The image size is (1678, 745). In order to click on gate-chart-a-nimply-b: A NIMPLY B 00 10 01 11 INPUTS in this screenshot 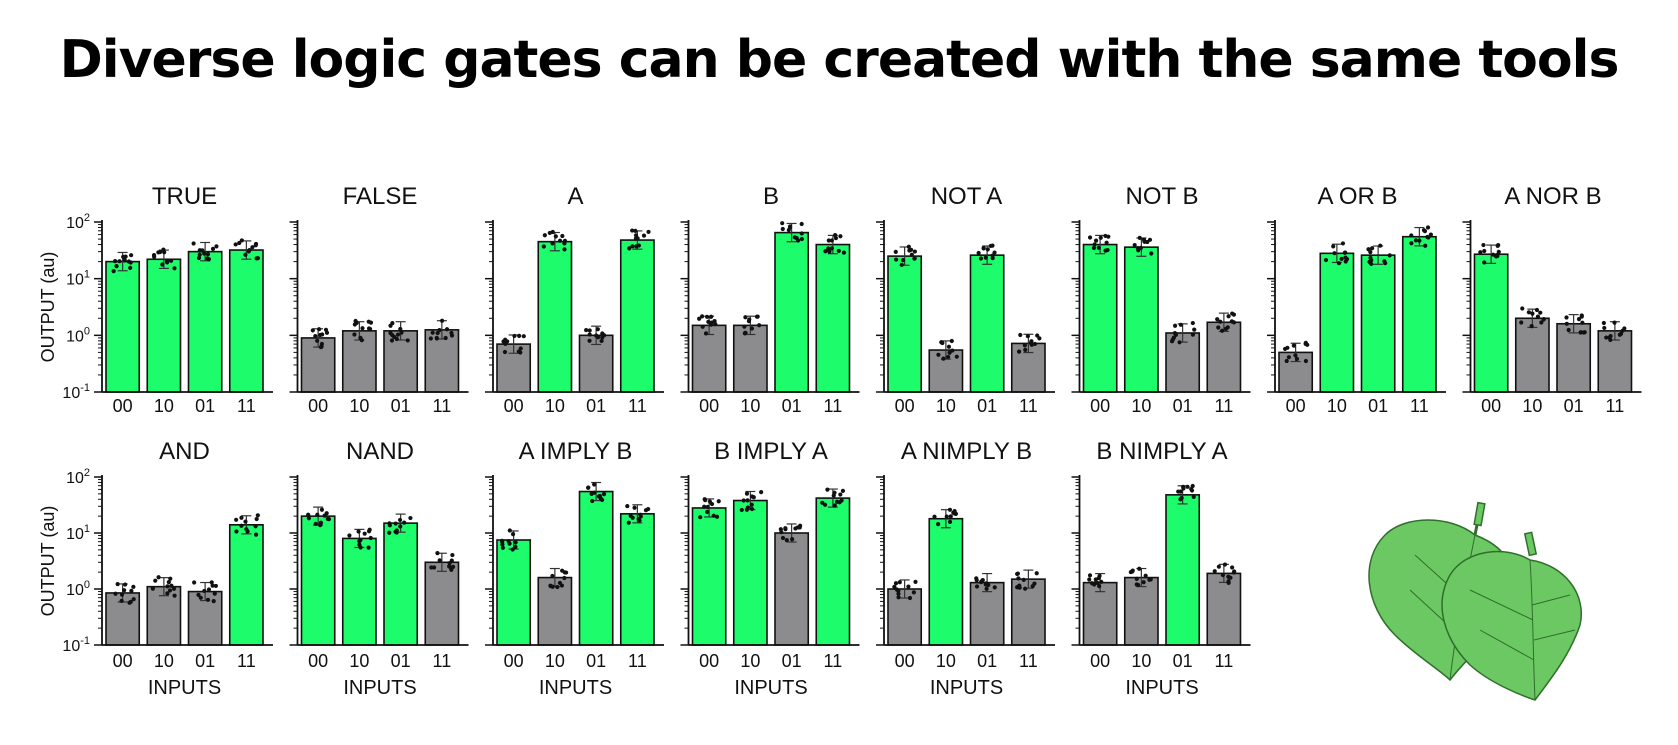, I will do `click(965, 568)`.